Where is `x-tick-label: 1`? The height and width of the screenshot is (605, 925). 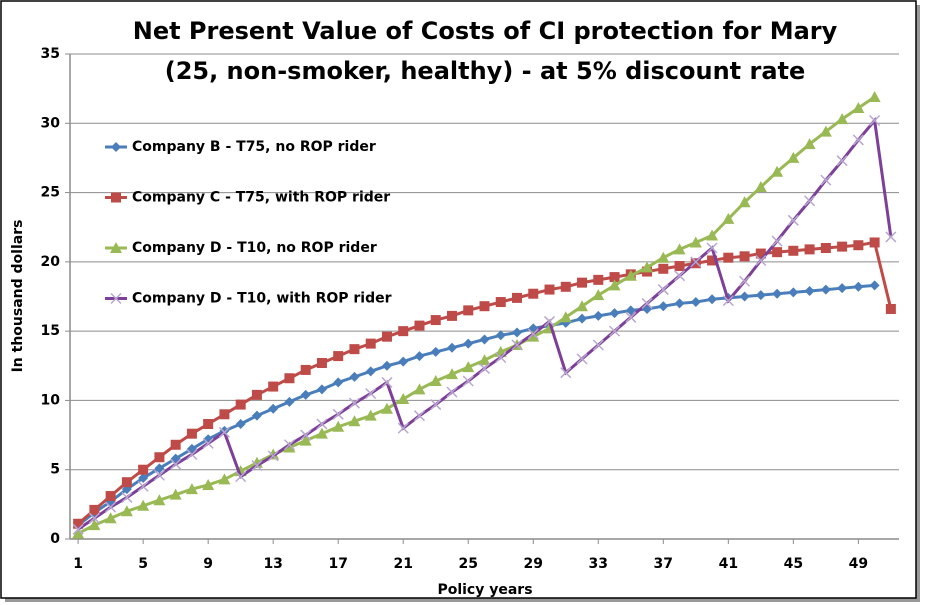
x-tick-label: 1 is located at coordinates (78, 564).